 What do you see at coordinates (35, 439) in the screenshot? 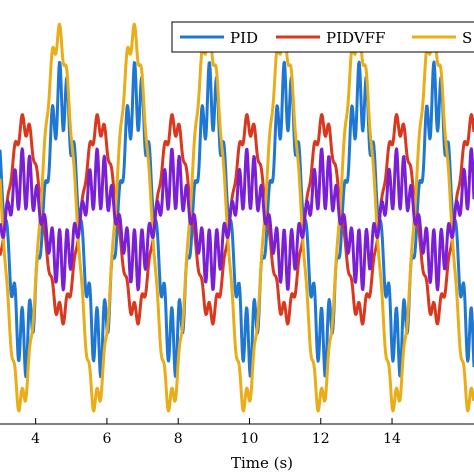
I see `x-tick-label: 4` at bounding box center [35, 439].